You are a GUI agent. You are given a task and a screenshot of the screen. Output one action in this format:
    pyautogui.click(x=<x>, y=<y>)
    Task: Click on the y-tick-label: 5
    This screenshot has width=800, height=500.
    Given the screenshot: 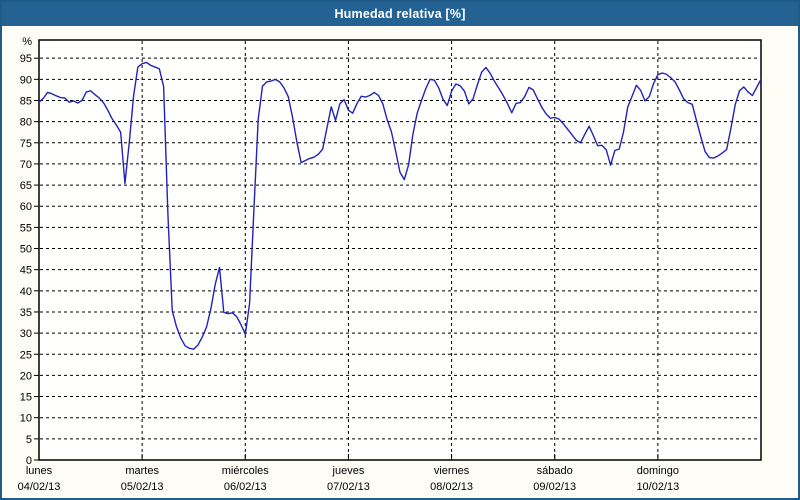 What is the action you would take?
    pyautogui.click(x=29, y=440)
    